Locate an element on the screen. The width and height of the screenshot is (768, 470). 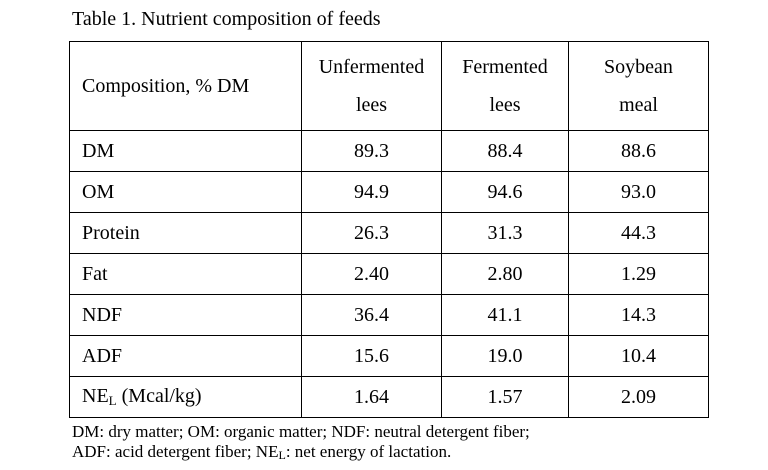
cell-fermented: 41.1 is located at coordinates (505, 315).